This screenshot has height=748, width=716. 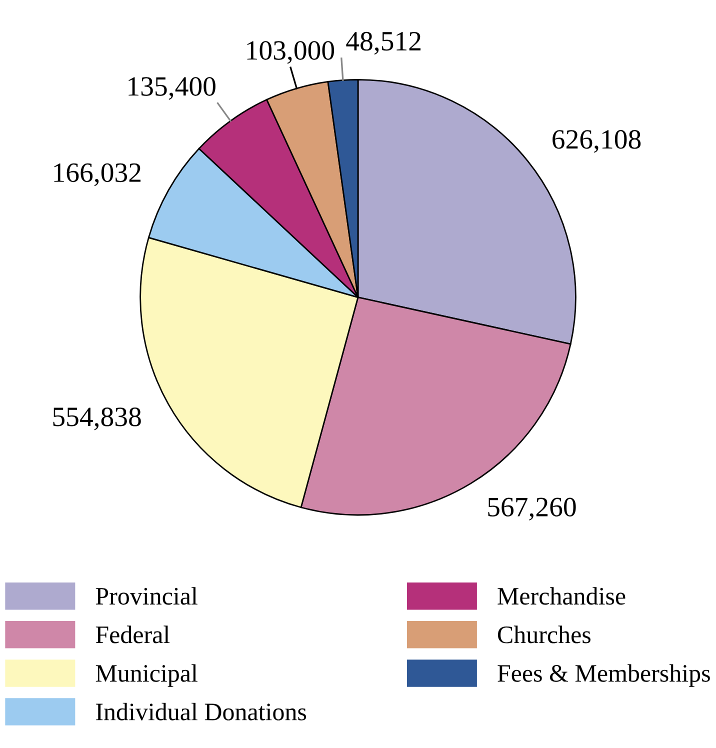 I want to click on data-label: 166,032, so click(x=97, y=174).